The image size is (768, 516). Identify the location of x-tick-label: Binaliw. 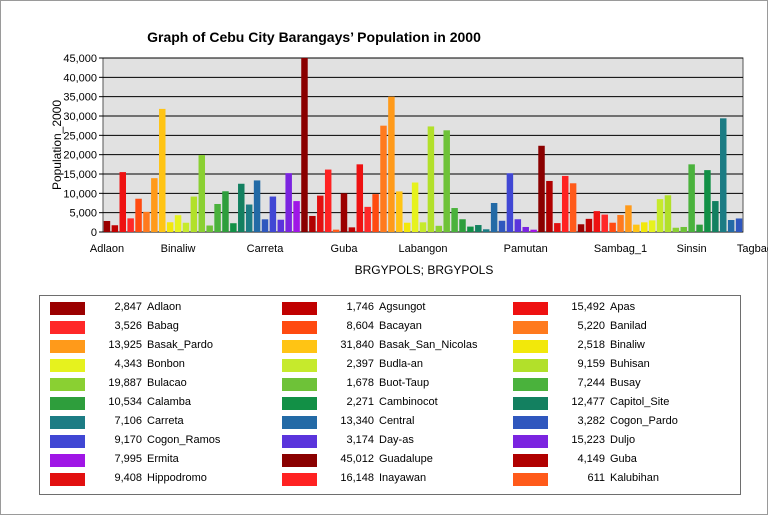
(178, 249).